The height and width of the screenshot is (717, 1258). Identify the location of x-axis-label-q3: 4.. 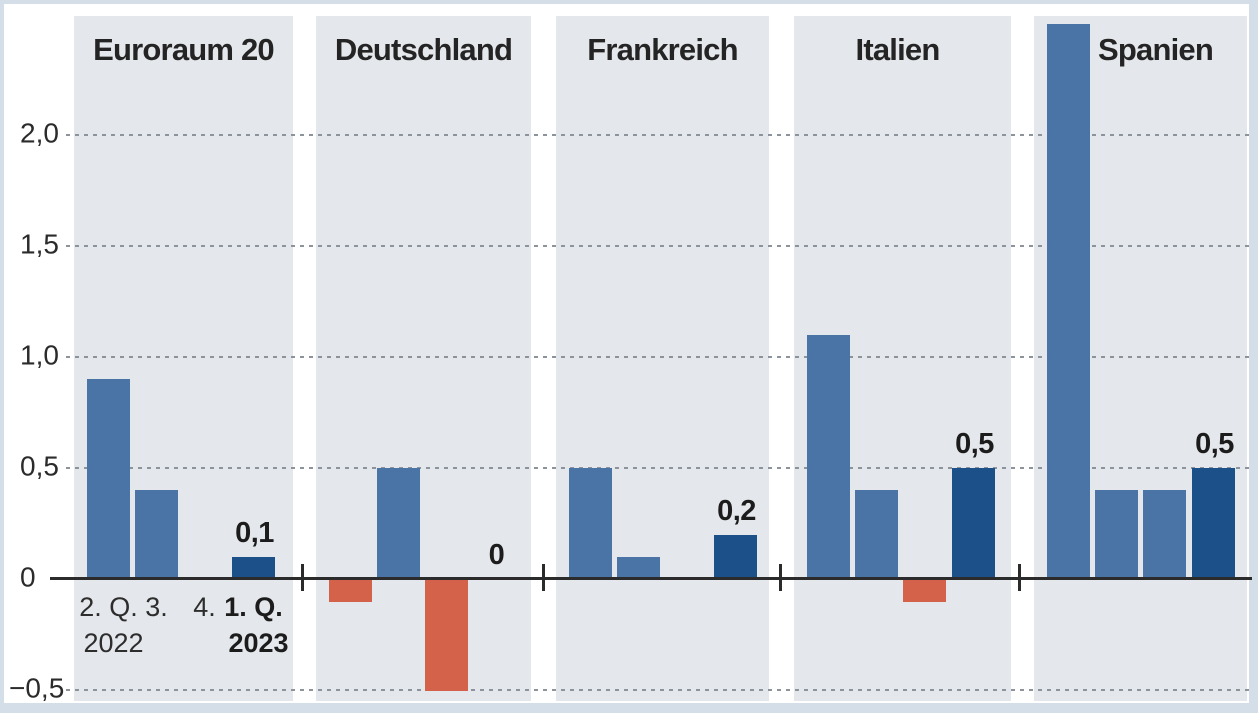
(204, 607).